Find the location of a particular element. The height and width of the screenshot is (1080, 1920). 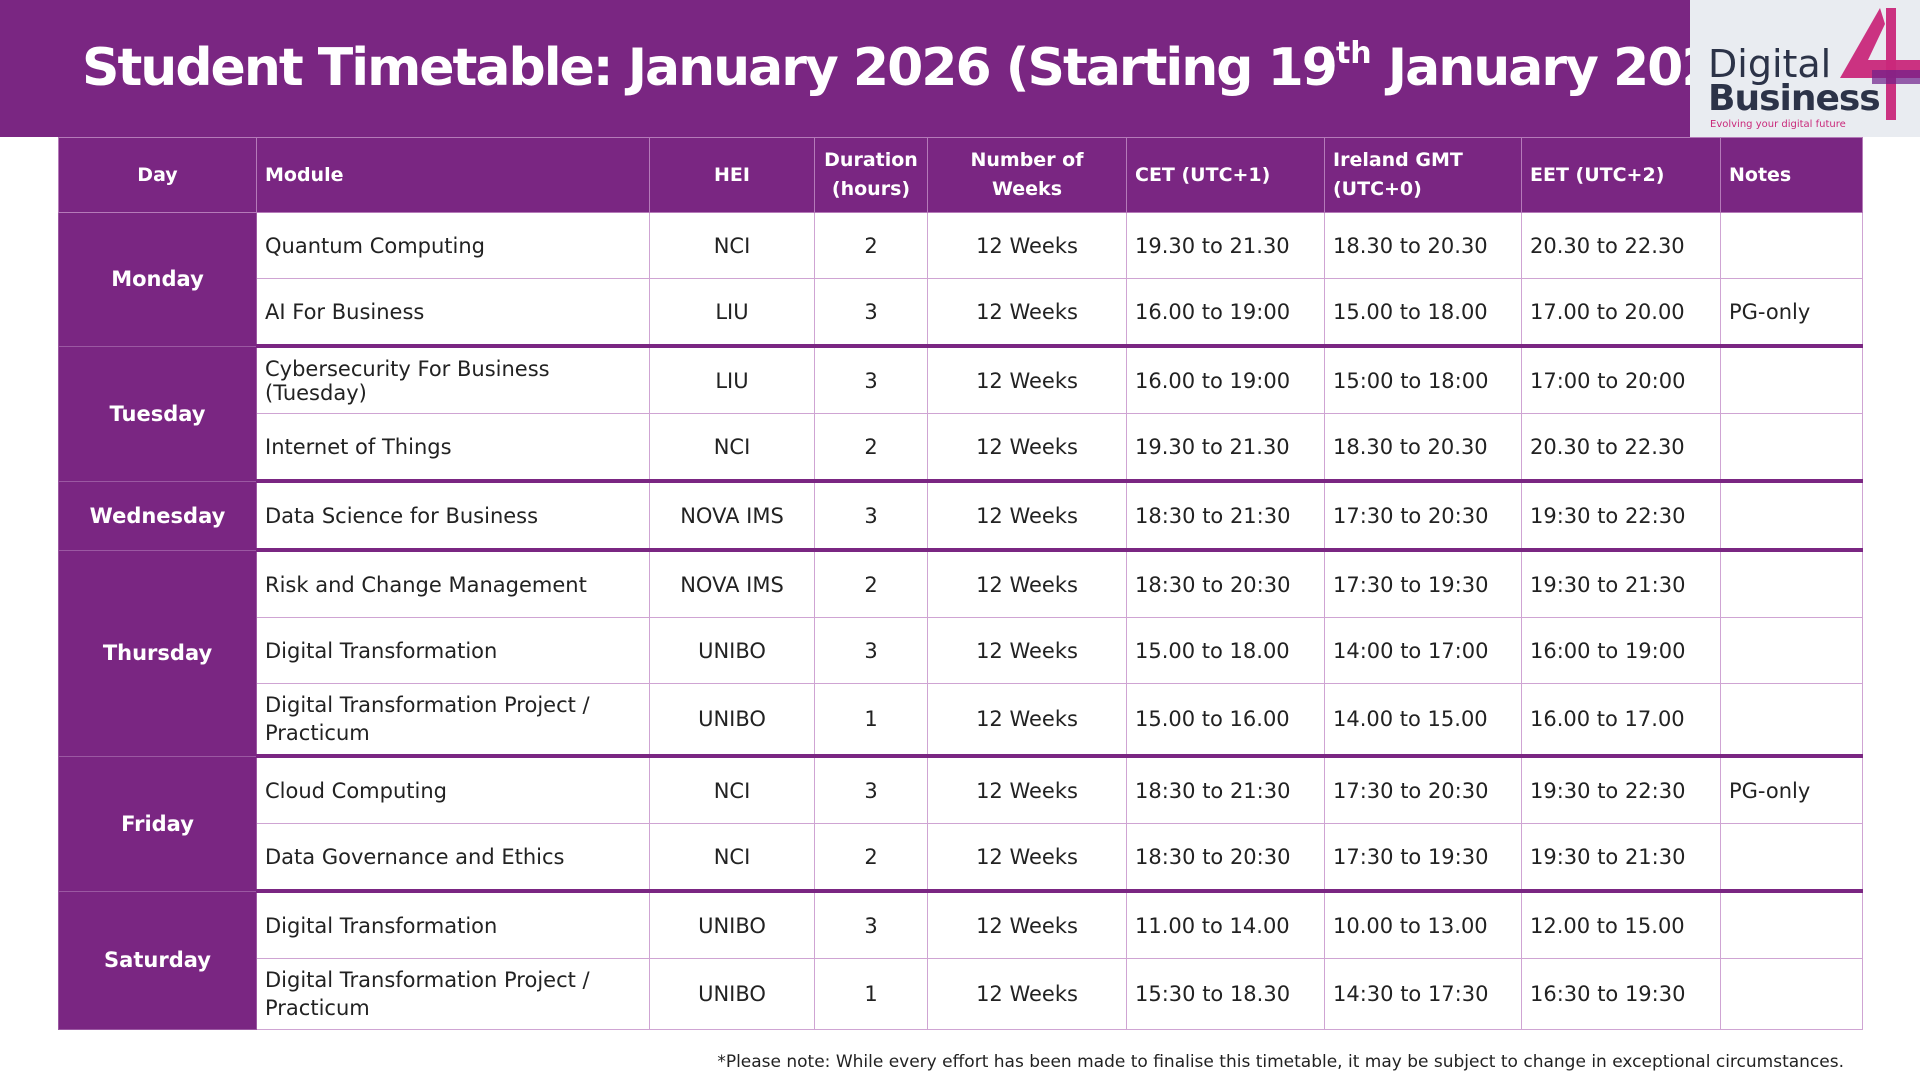

eet-cell: 12.00 to 15.00 is located at coordinates (1621, 924).